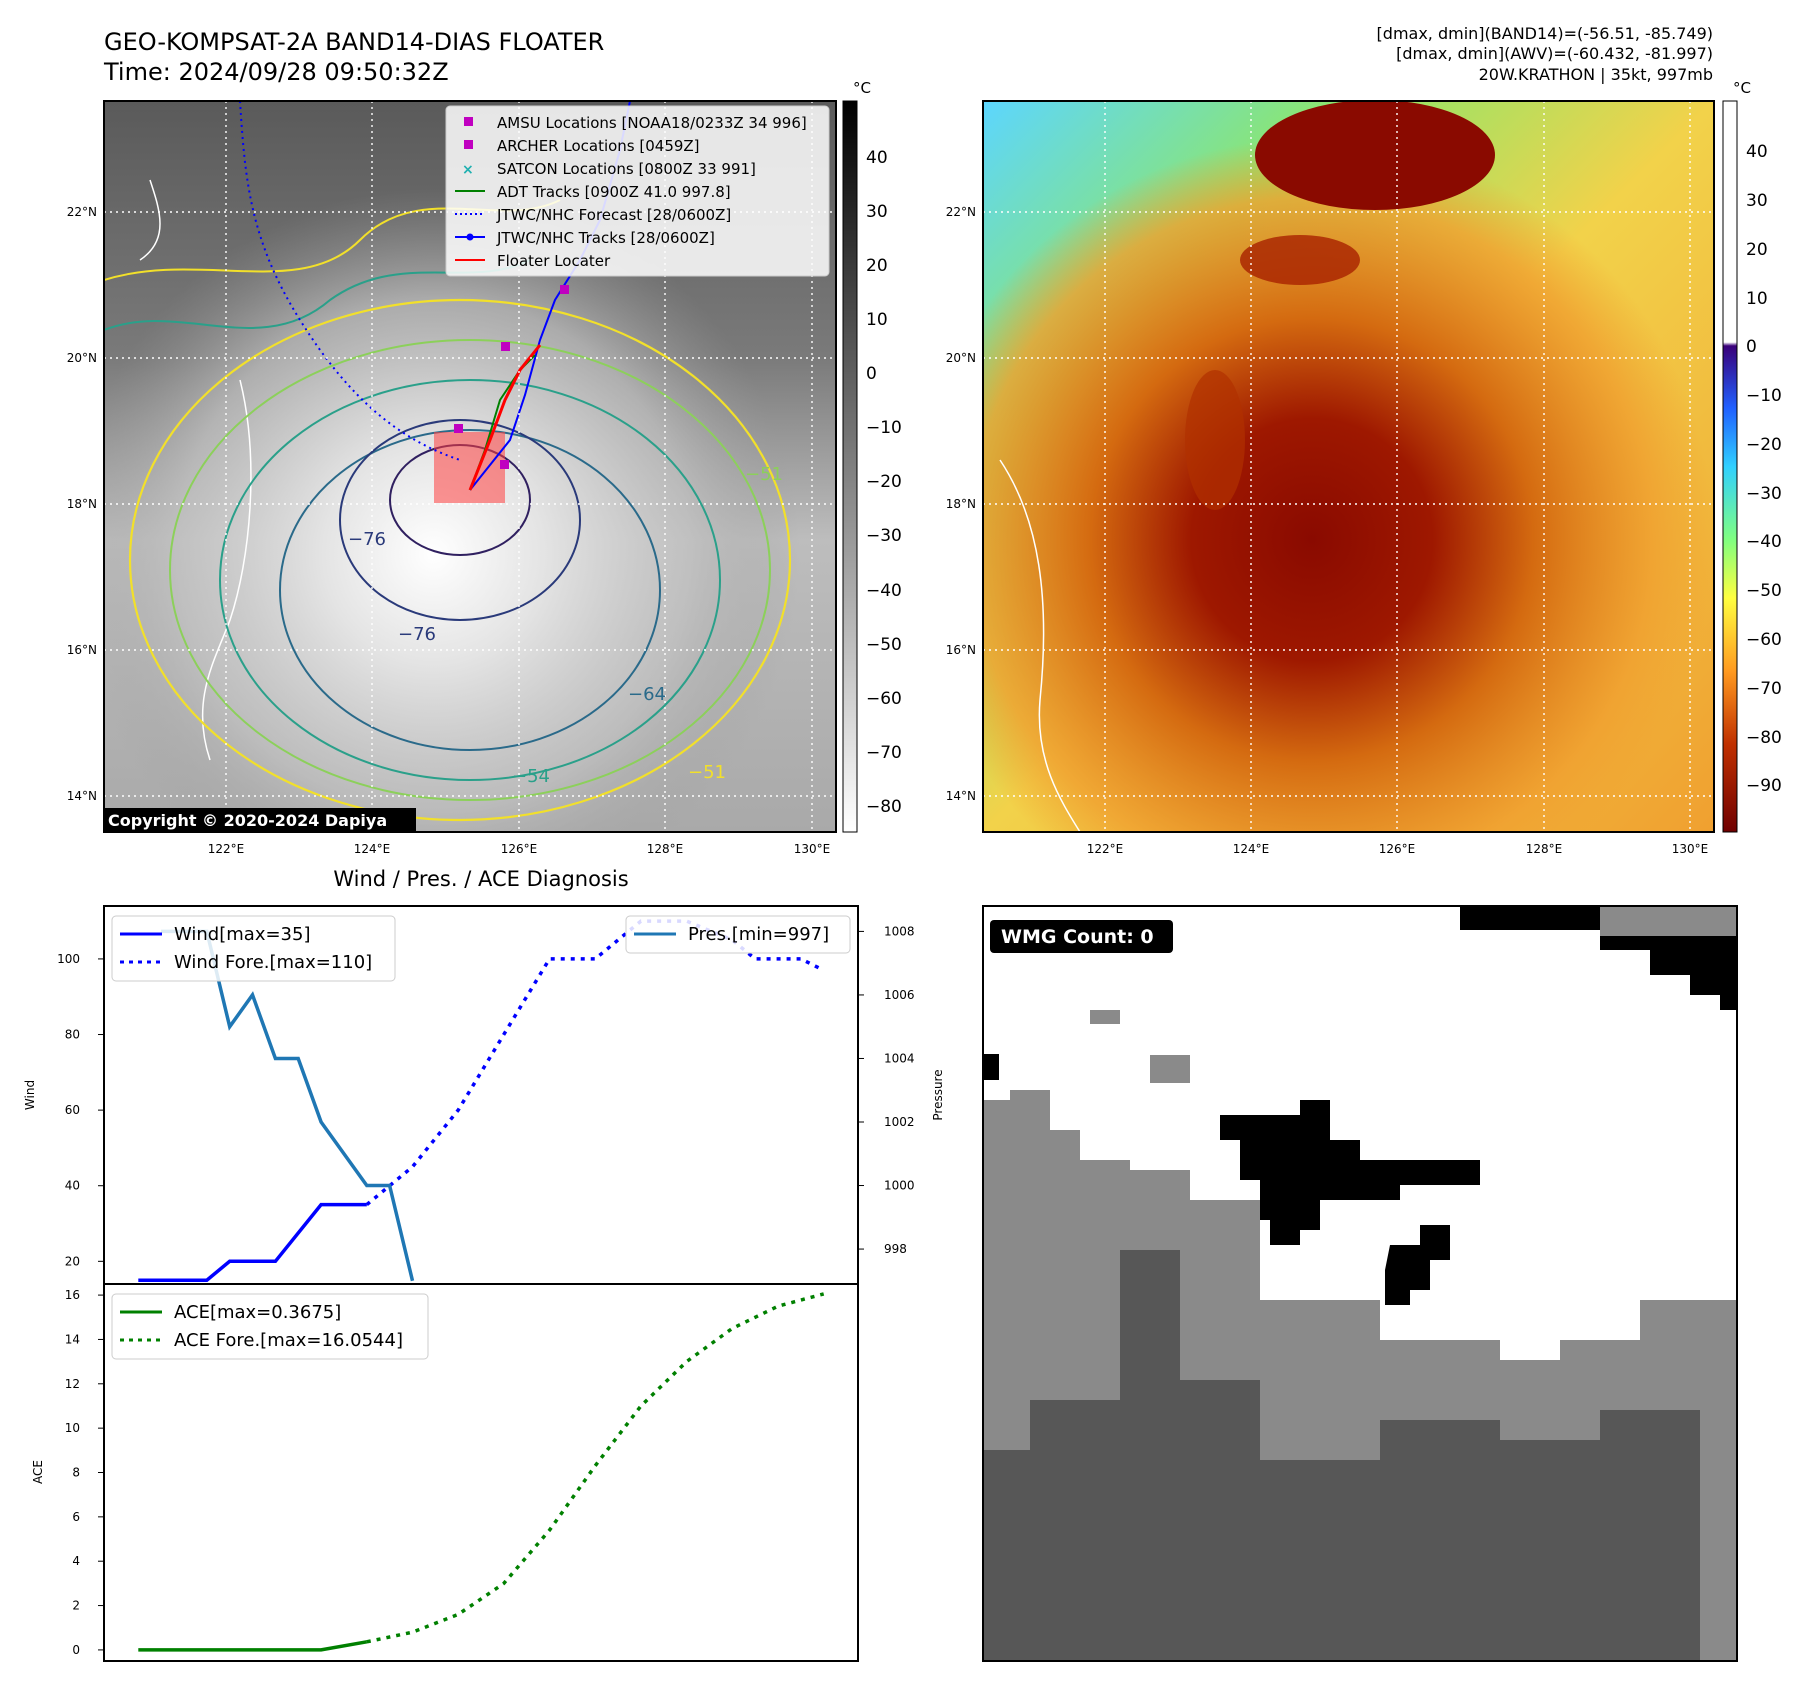 This screenshot has width=1797, height=1690. What do you see at coordinates (1251, 849) in the screenshot?
I see `lon-tick: 124°E` at bounding box center [1251, 849].